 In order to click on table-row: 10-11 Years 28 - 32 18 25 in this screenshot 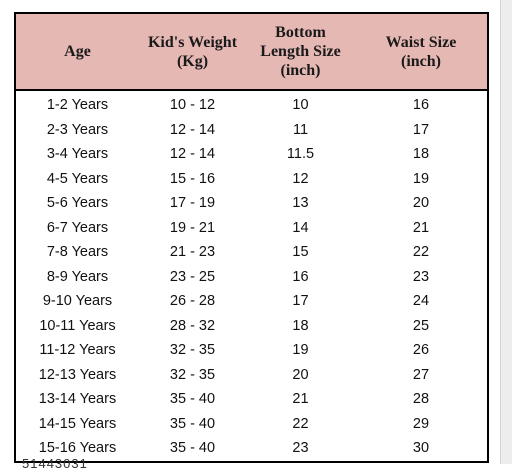, I will do `click(251, 326)`.